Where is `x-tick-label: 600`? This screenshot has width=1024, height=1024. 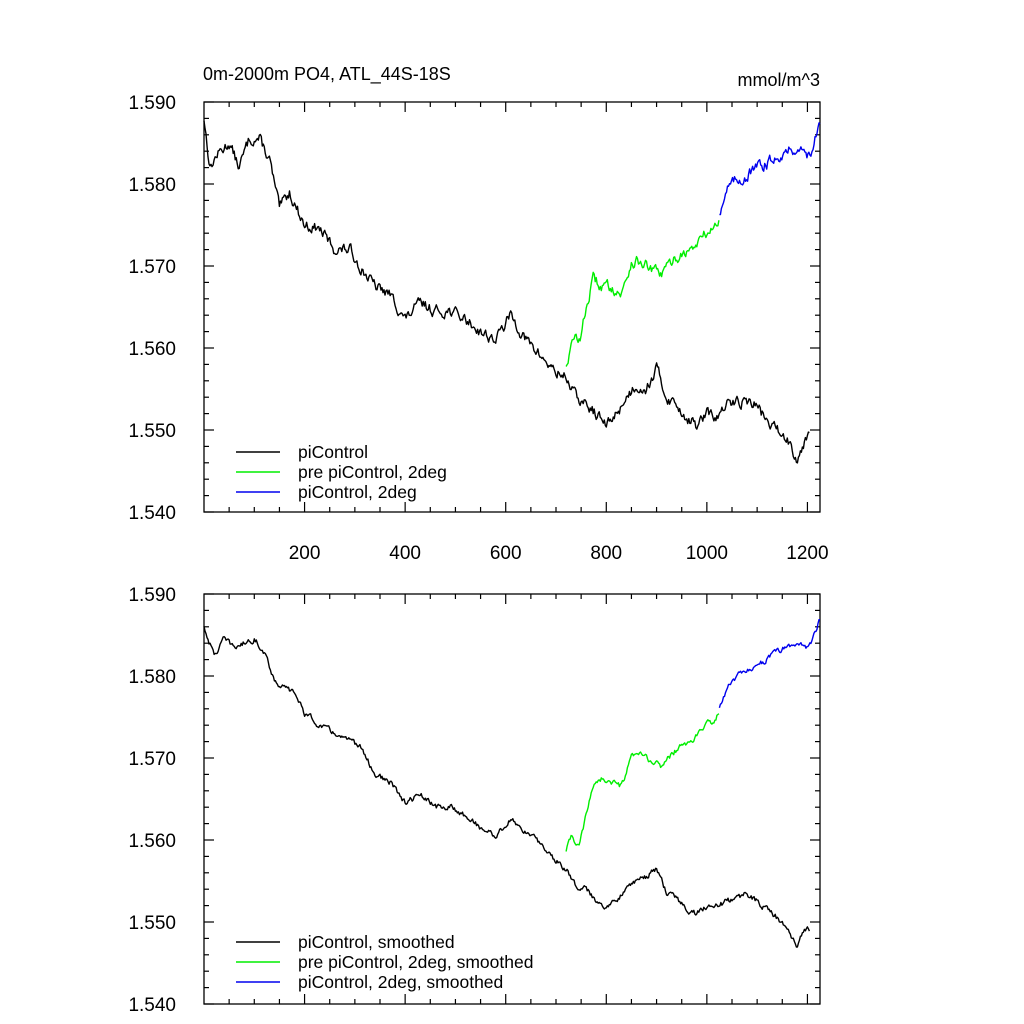
x-tick-label: 600 is located at coordinates (506, 553).